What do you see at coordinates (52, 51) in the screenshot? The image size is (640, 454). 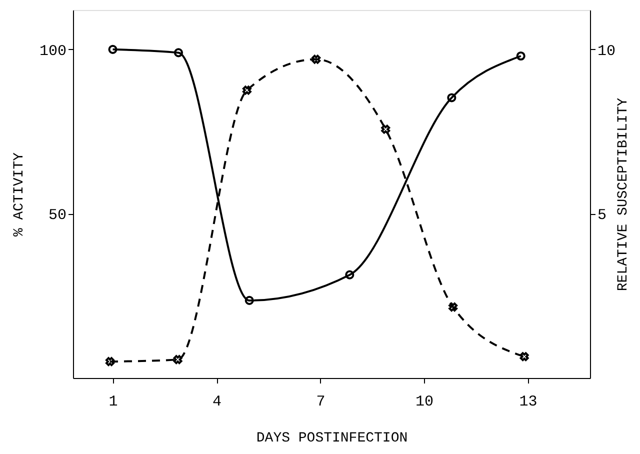 I see `y-tick-label: 100` at bounding box center [52, 51].